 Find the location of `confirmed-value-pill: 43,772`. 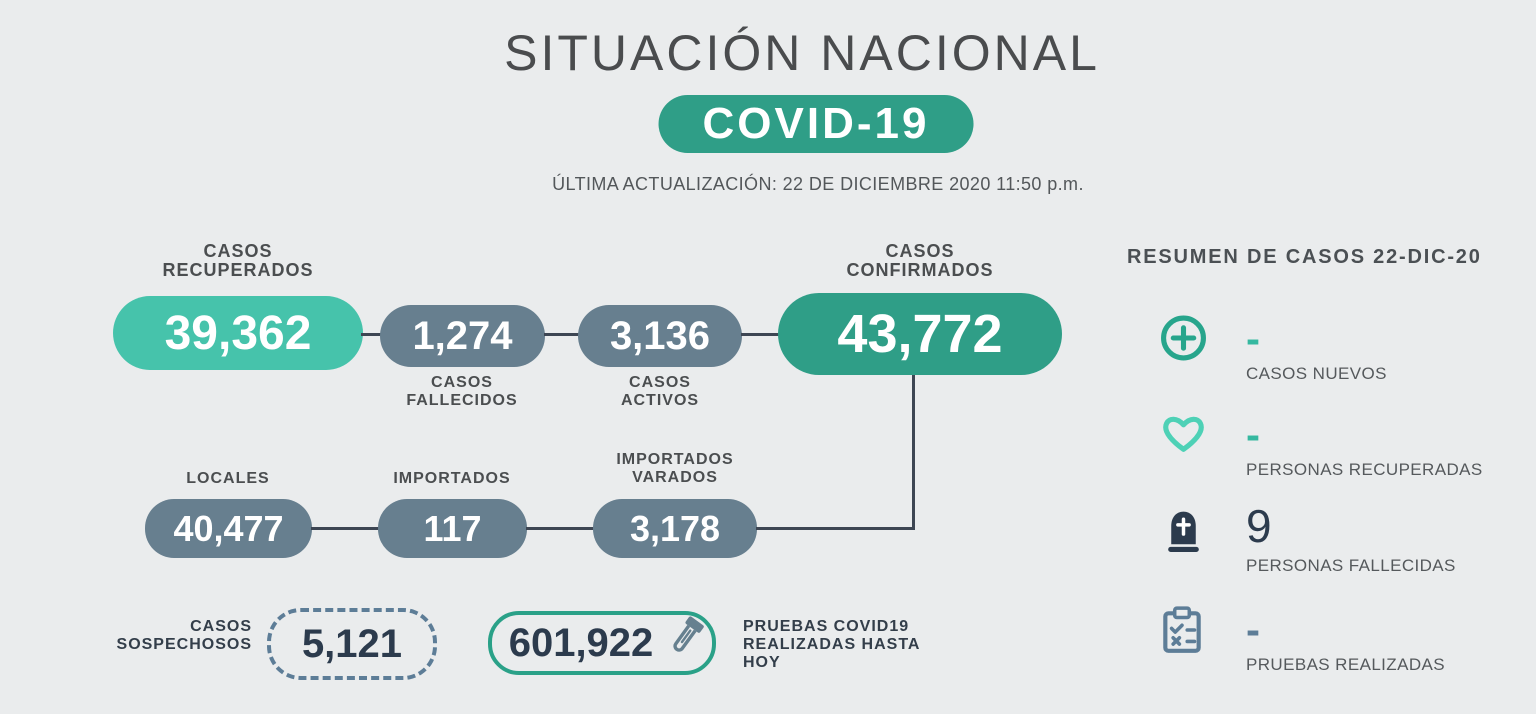

confirmed-value-pill: 43,772 is located at coordinates (920, 334).